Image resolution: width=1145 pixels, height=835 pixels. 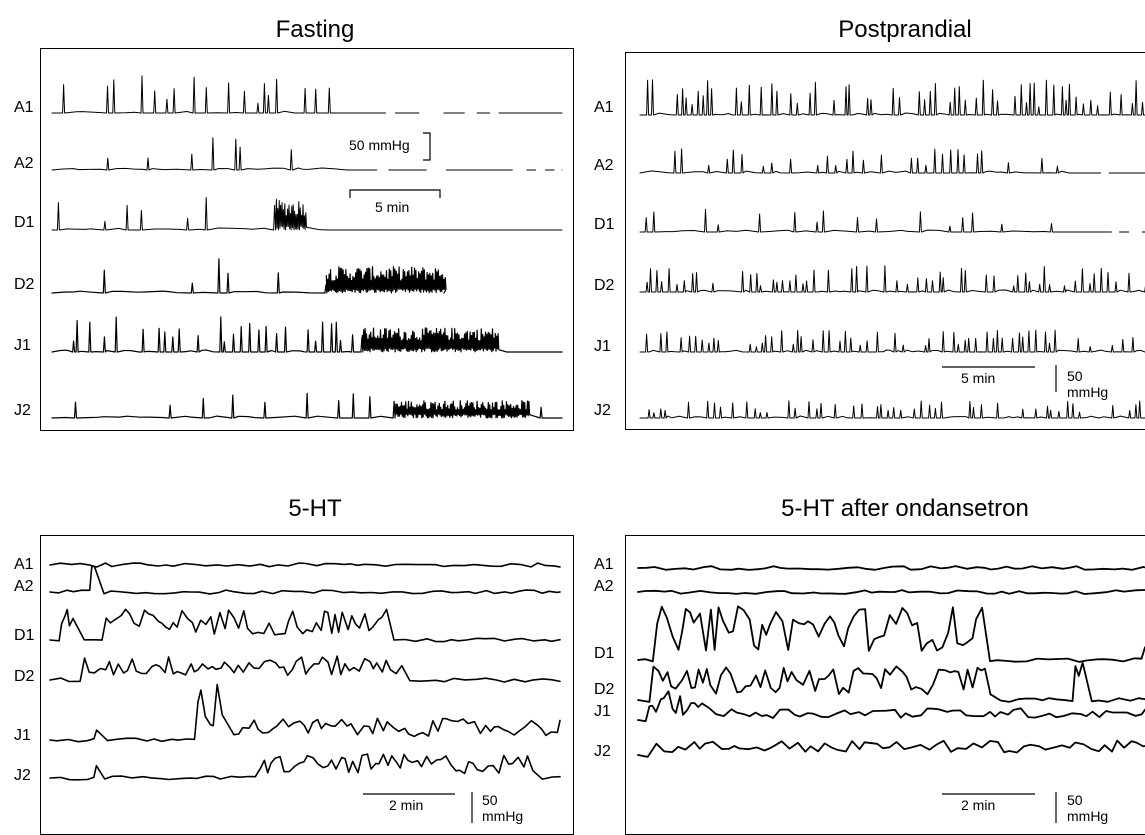 I want to click on ondansetron-title: 5-HT after ondansetron, so click(x=905, y=508).